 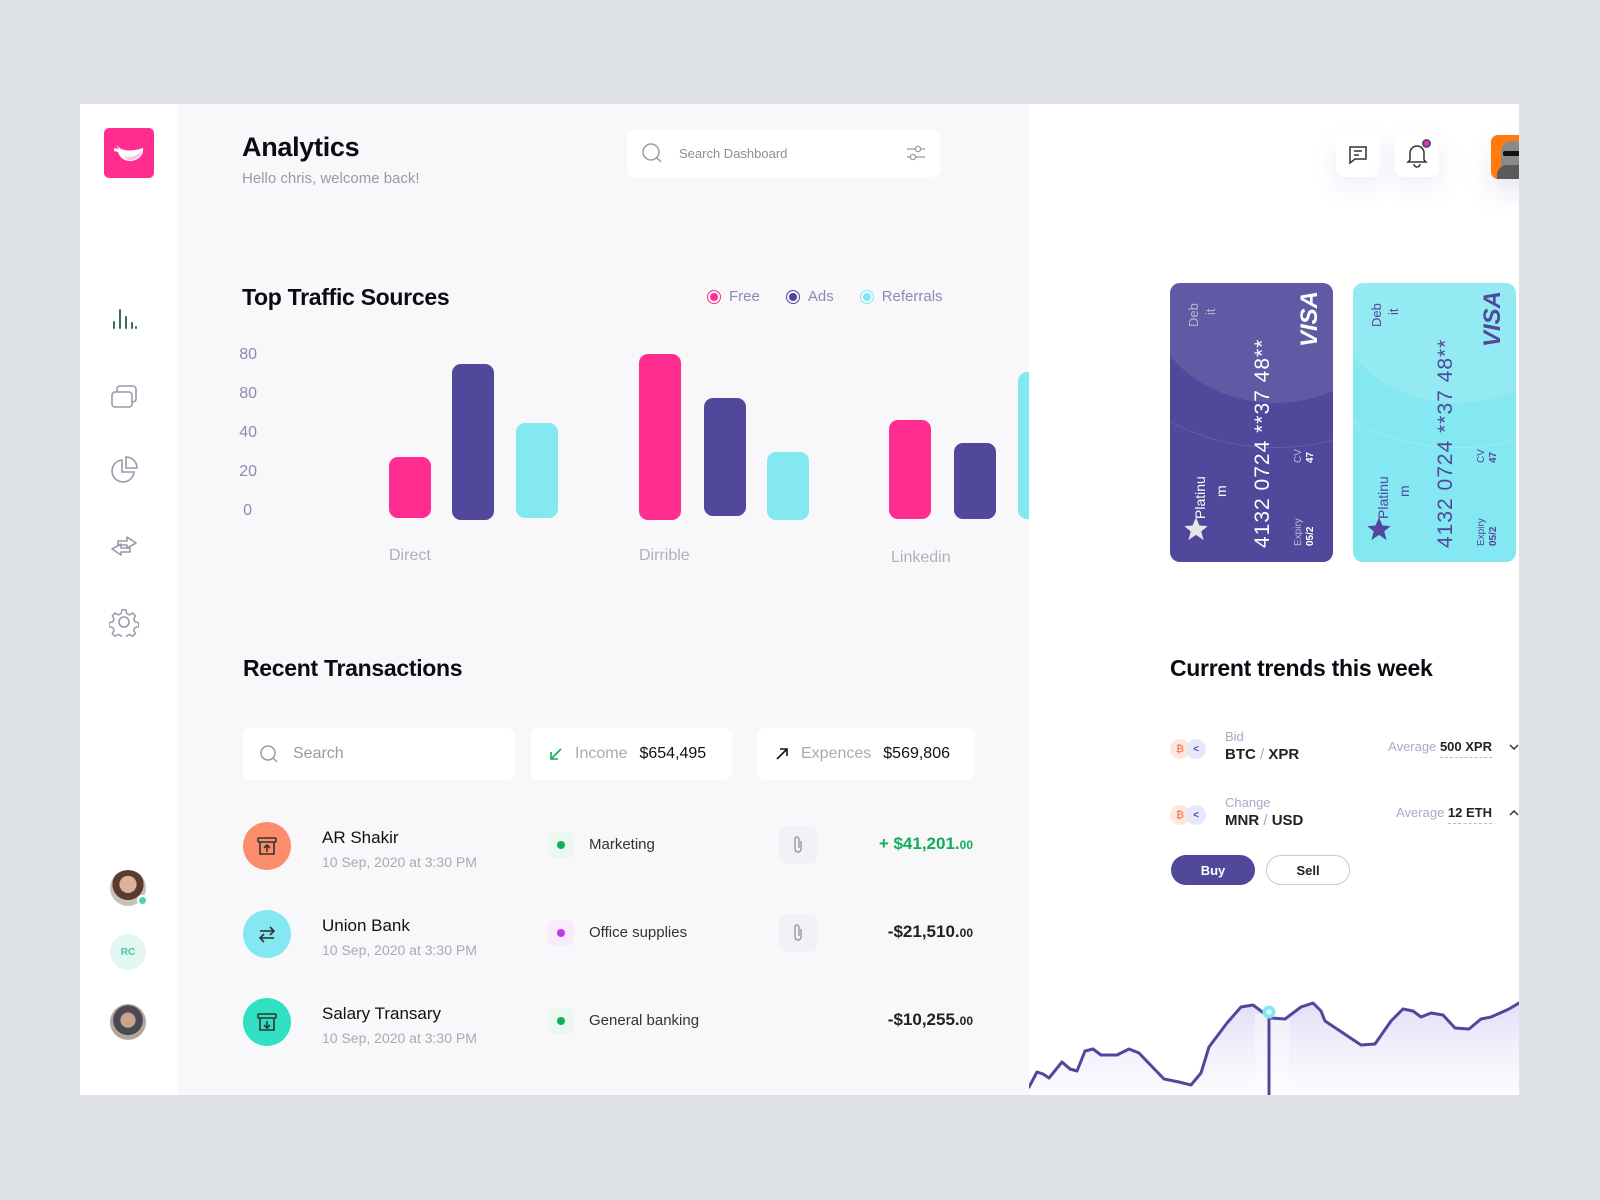 I want to click on income-summary: Income $654,495, so click(x=631, y=754).